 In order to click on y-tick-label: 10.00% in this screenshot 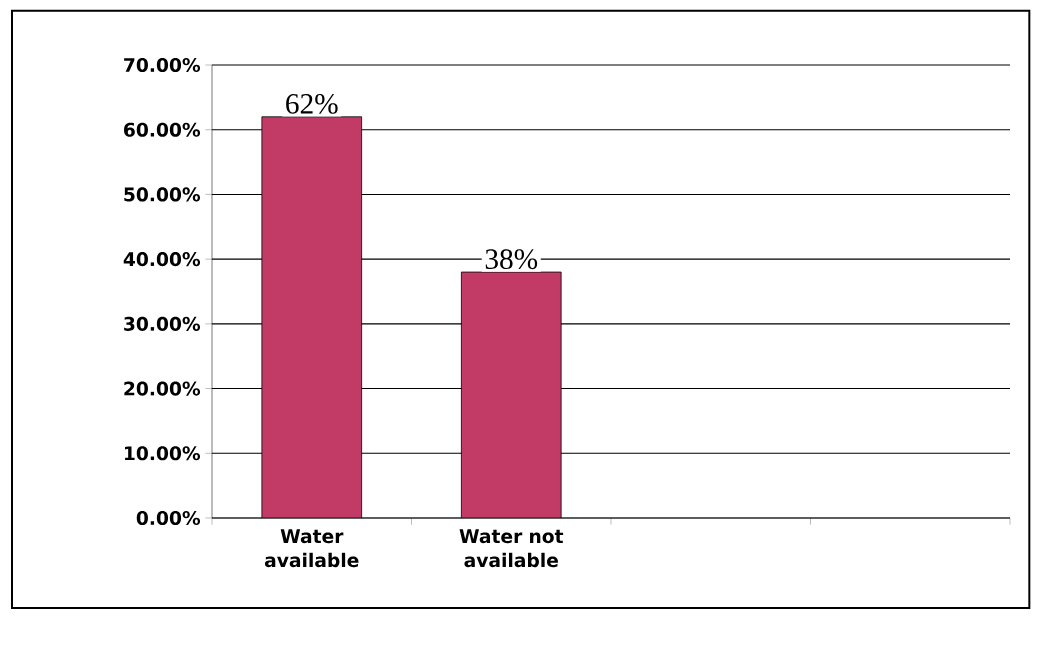, I will do `click(162, 453)`.